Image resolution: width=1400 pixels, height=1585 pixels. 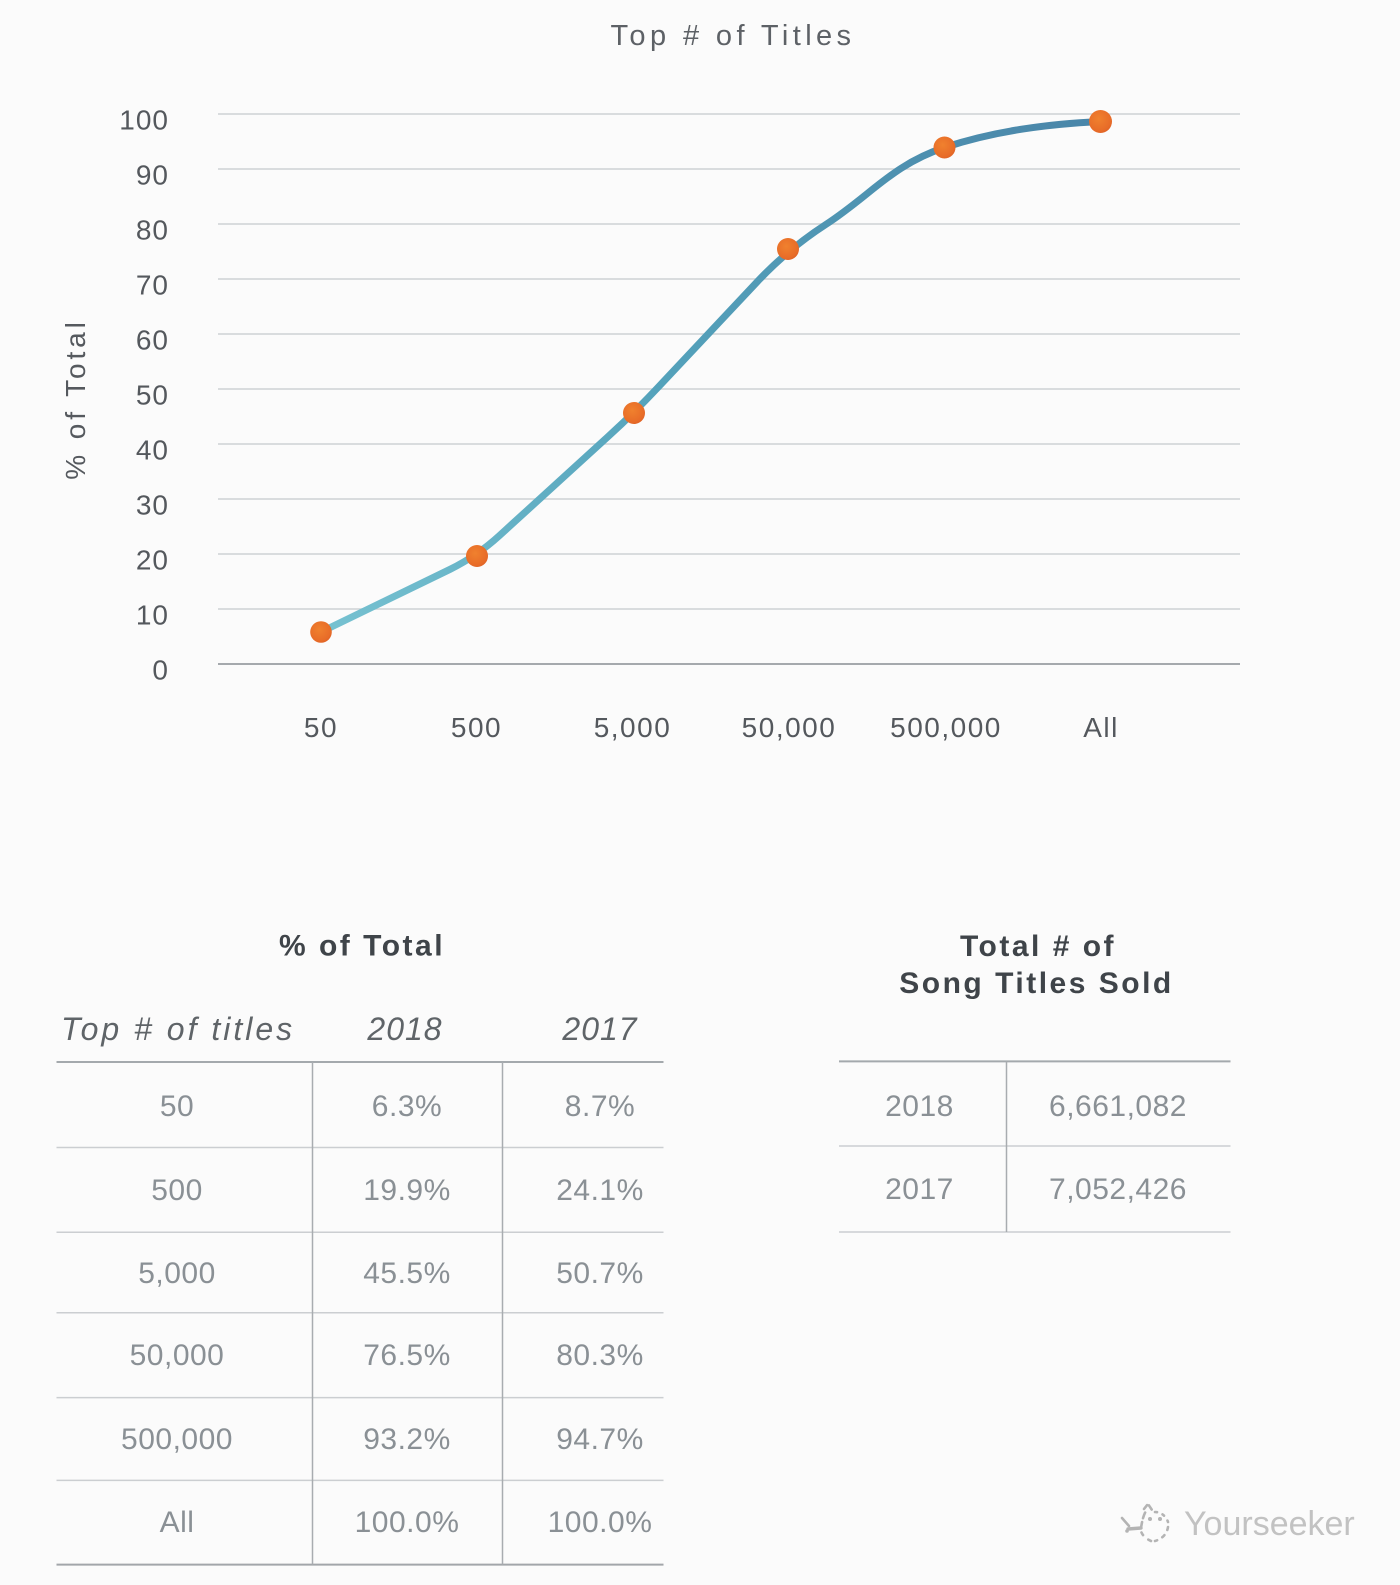 What do you see at coordinates (600, 1190) in the screenshot?
I see `svg-text: 24.1%` at bounding box center [600, 1190].